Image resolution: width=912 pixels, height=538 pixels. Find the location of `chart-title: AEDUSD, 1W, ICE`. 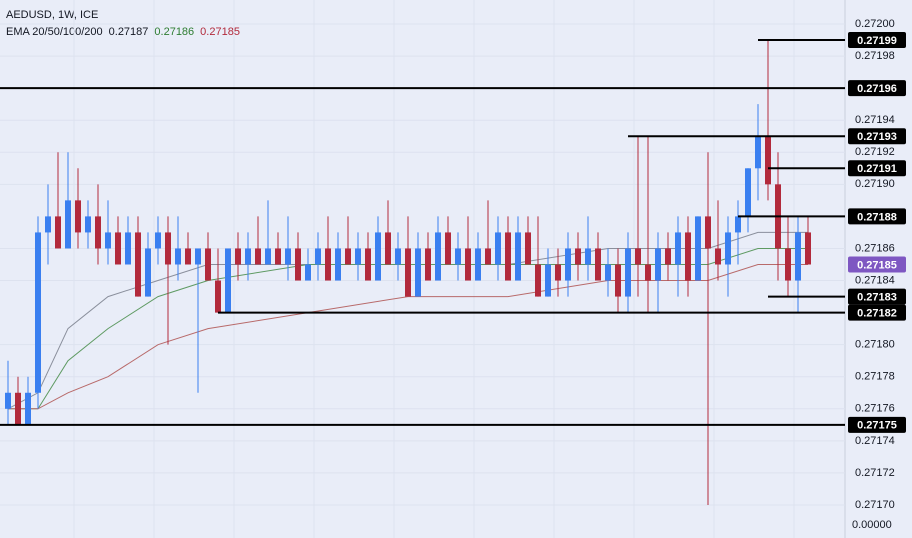

chart-title: AEDUSD, 1W, ICE is located at coordinates (52, 15).